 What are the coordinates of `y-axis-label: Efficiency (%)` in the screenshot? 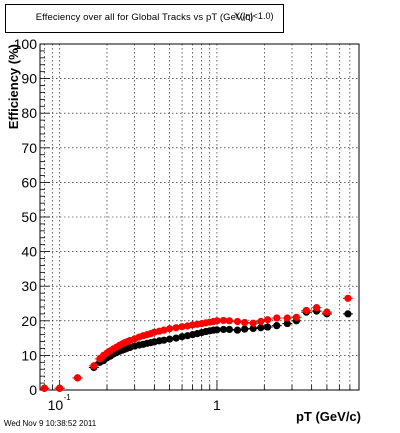 It's located at (13, 86).